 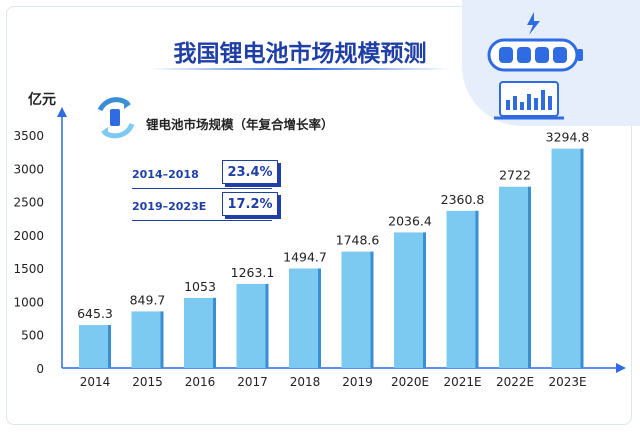 What do you see at coordinates (250, 204) in the screenshot?
I see `cagr-rate-2: 17.2%` at bounding box center [250, 204].